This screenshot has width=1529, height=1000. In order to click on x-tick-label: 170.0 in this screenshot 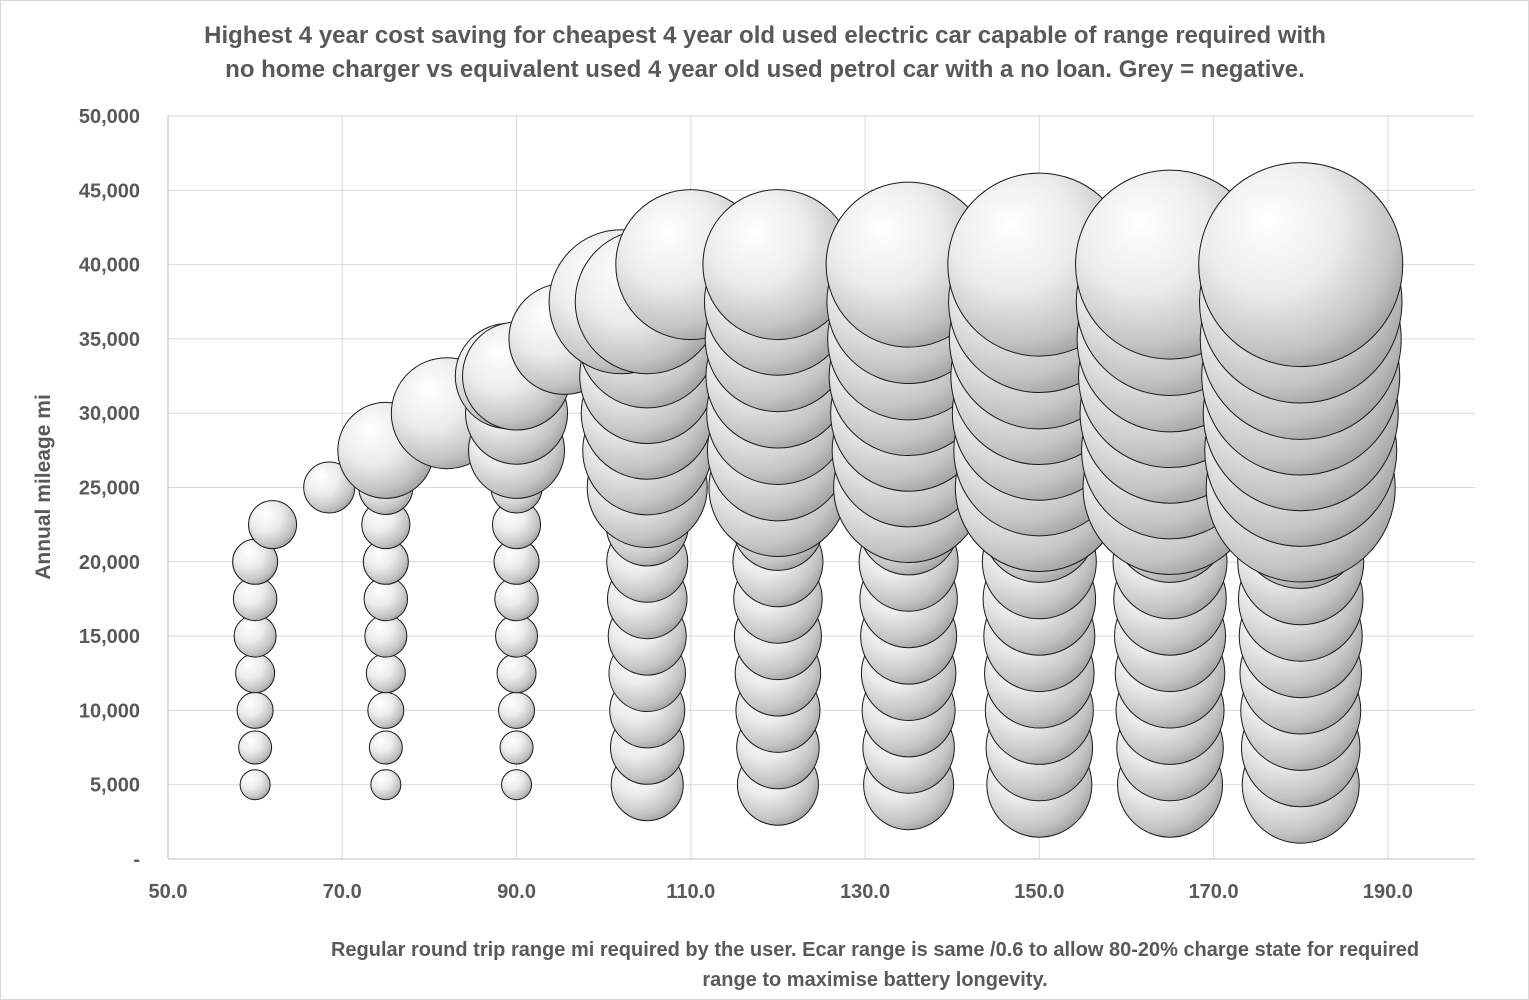, I will do `click(1214, 892)`.